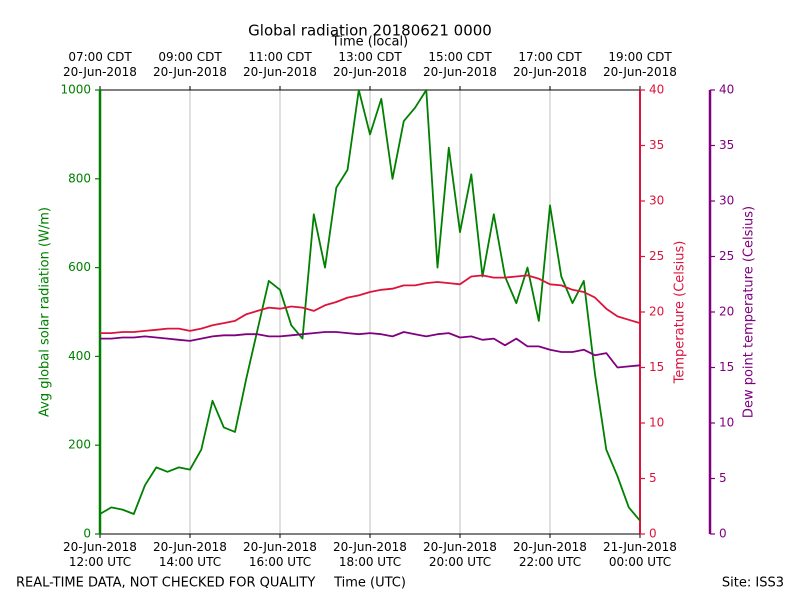 The image size is (800, 600). What do you see at coordinates (653, 534) in the screenshot?
I see `y2-tick-label: 0` at bounding box center [653, 534].